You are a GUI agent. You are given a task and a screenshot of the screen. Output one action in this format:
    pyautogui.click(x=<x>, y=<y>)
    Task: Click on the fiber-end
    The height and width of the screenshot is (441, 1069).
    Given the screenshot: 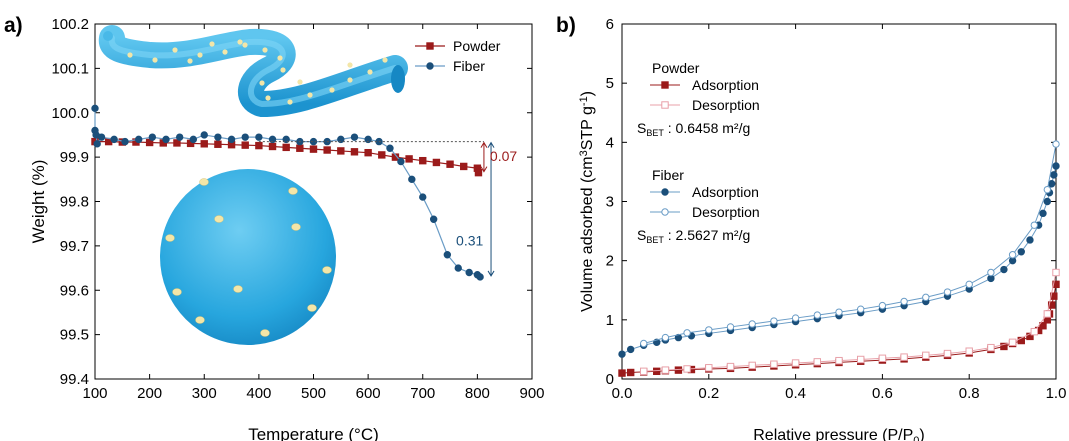 What is the action you would take?
    pyautogui.click(x=398, y=79)
    